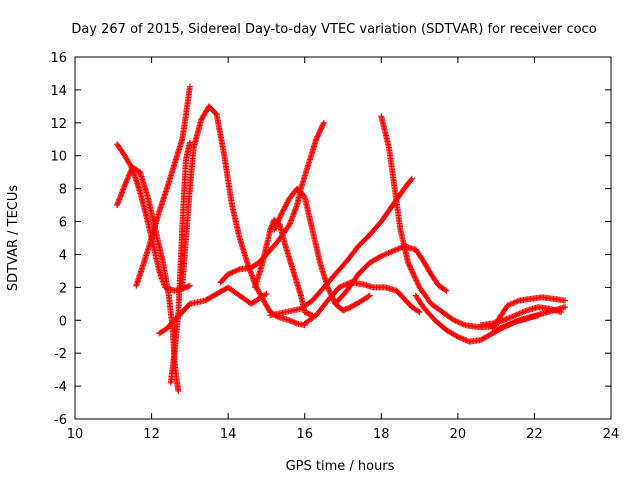 The width and height of the screenshot is (640, 480). Describe the element at coordinates (58, 124) in the screenshot. I see `y-tick-label: 12` at that location.